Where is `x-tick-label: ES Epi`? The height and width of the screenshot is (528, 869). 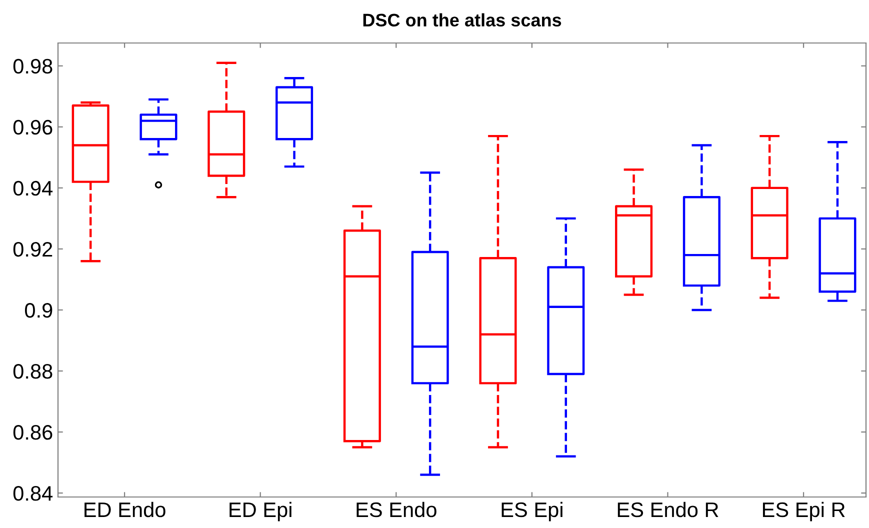
x-tick-label: ES Epi is located at coordinates (532, 512).